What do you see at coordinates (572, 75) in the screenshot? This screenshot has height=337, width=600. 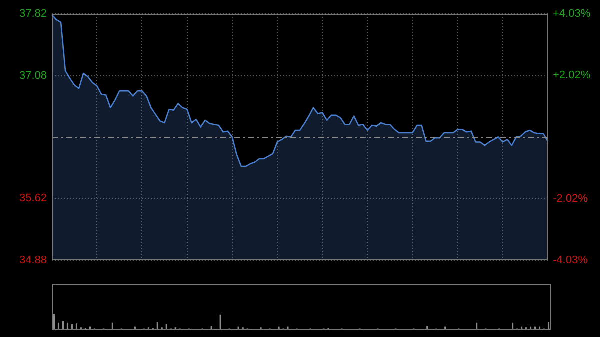 I see `y2-tick-label: +2.02%` at bounding box center [572, 75].